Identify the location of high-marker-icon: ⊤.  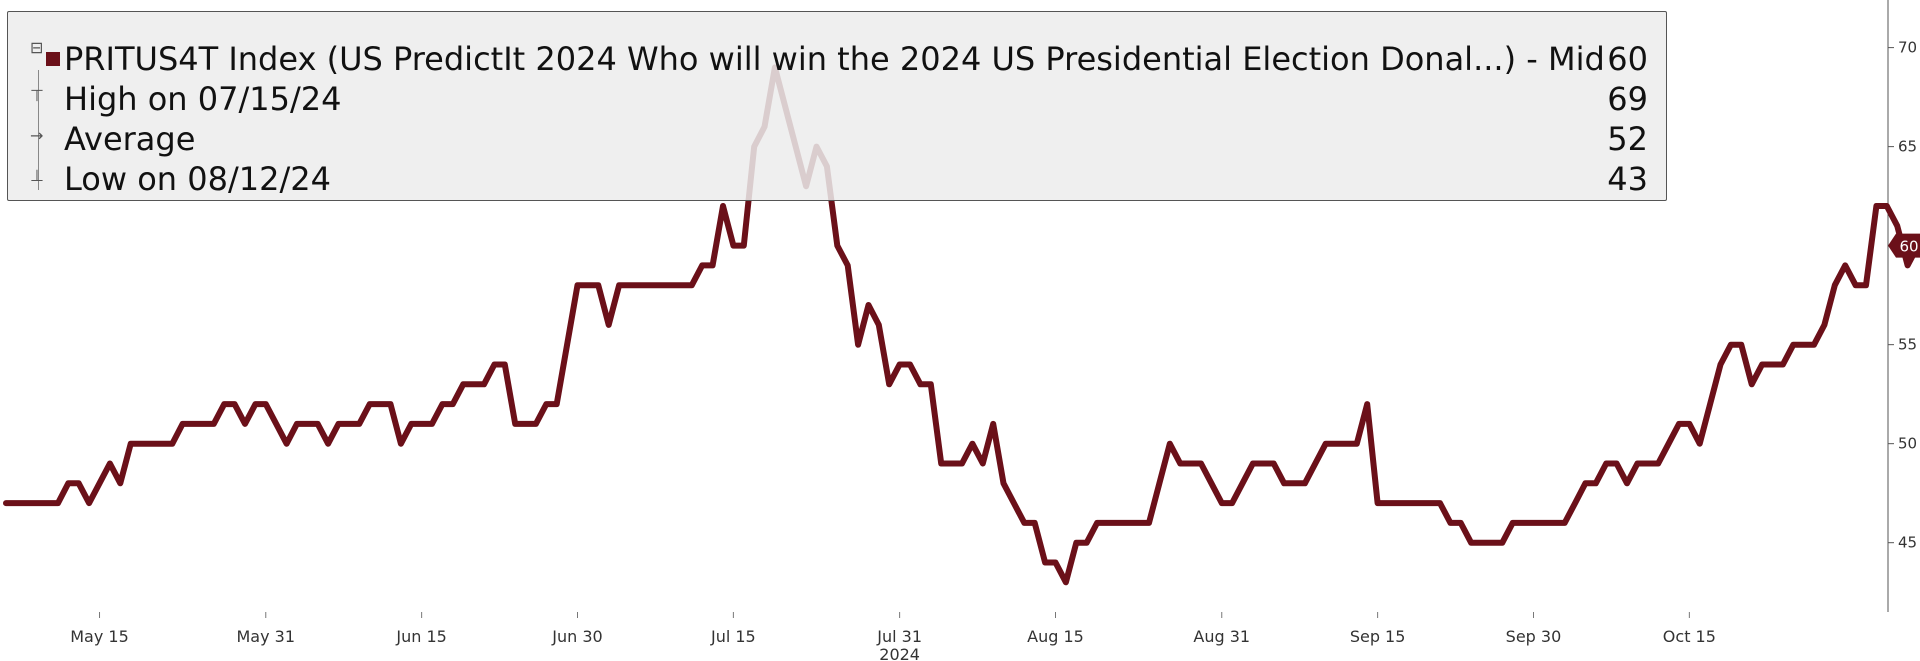
(37, 95).